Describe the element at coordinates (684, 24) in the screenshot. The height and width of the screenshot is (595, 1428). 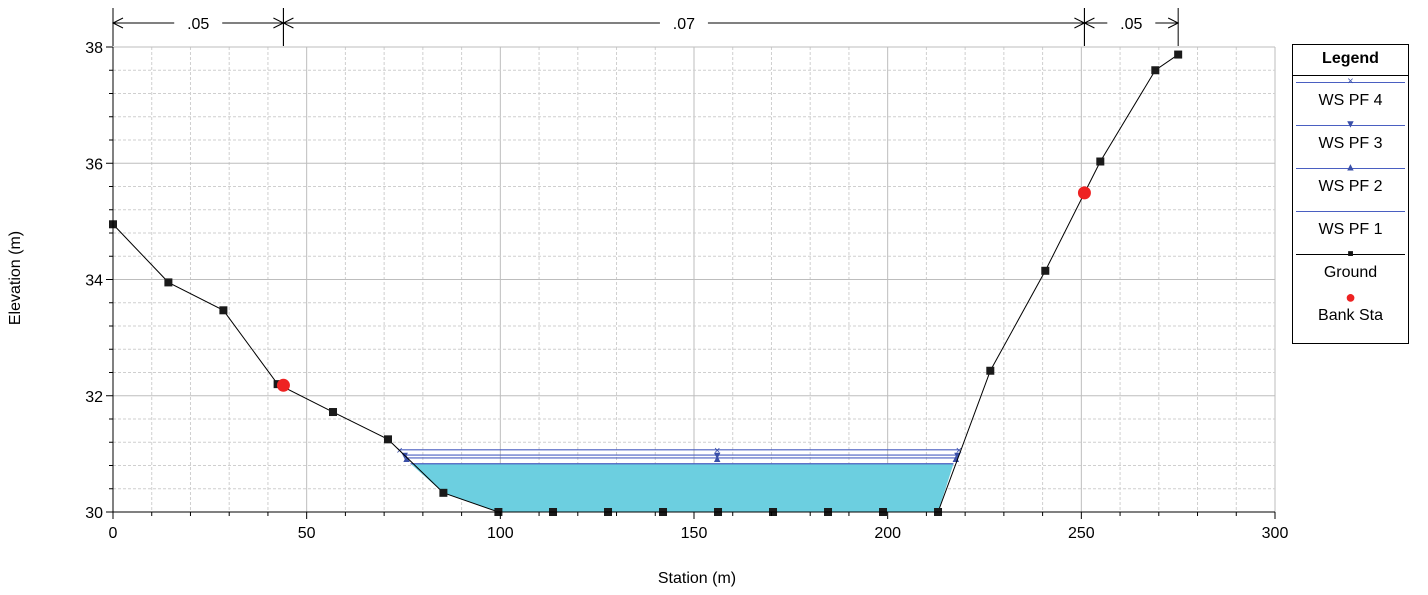
I see `n-value-label: .07` at that location.